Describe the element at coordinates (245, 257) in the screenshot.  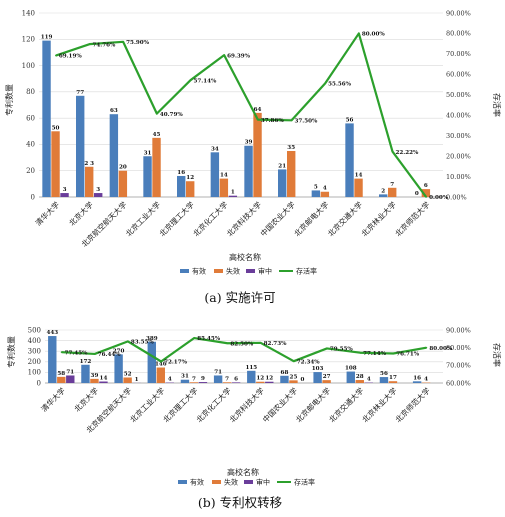
I see `chart-a-xlabel: 高校名称` at that location.